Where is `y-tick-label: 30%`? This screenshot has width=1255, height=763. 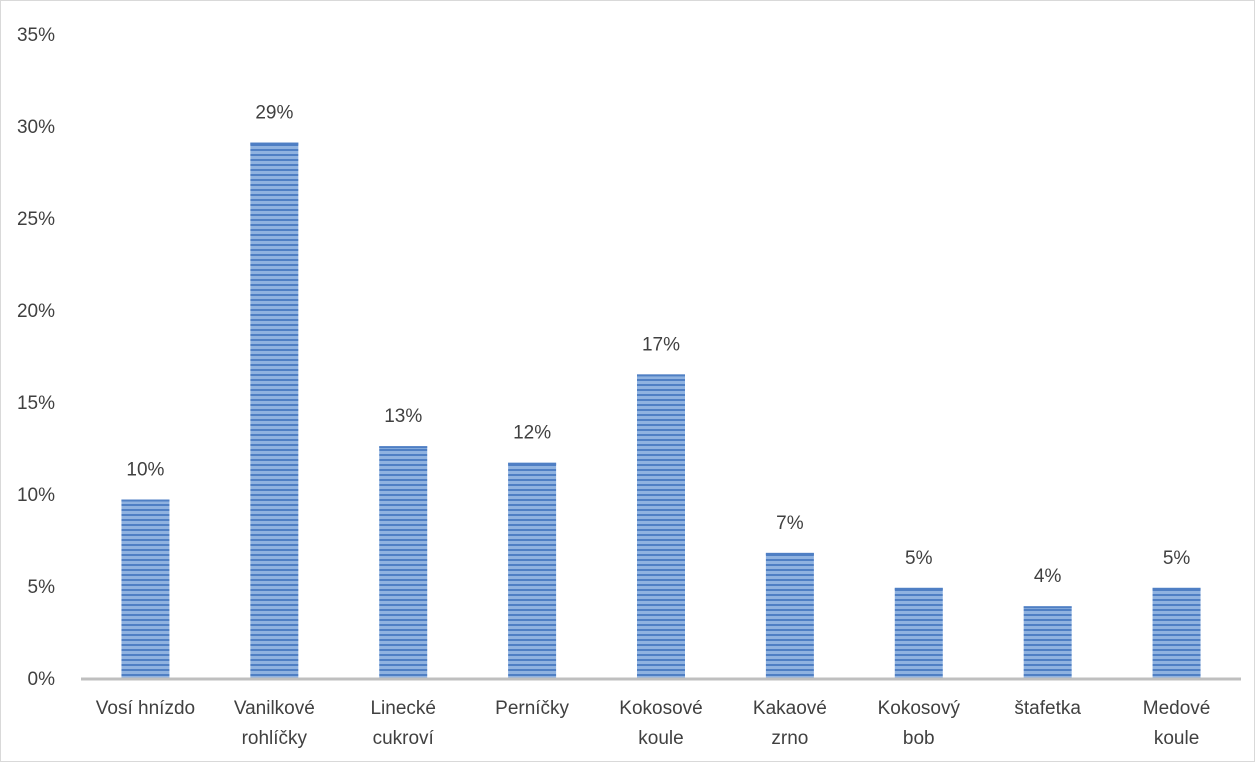
y-tick-label: 30% is located at coordinates (36, 127).